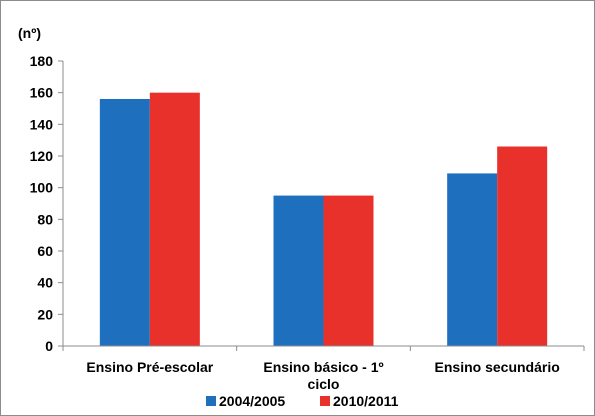  I want to click on y-tick-label: 160, so click(42, 93).